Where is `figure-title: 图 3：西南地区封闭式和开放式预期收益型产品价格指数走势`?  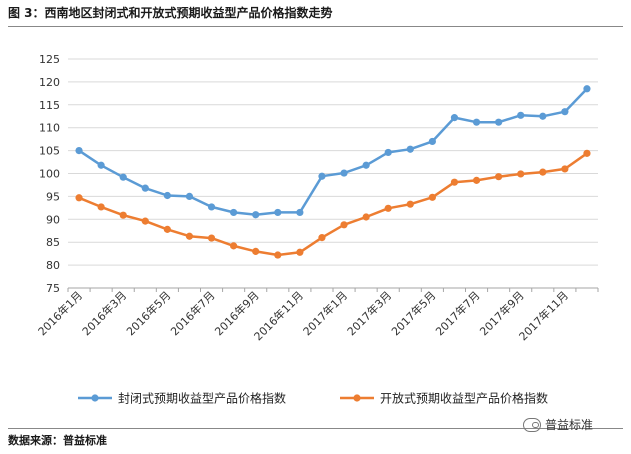
figure-title: 图 3：西南地区封闭式和开放式预期收益型产品价格指数走势 is located at coordinates (170, 13).